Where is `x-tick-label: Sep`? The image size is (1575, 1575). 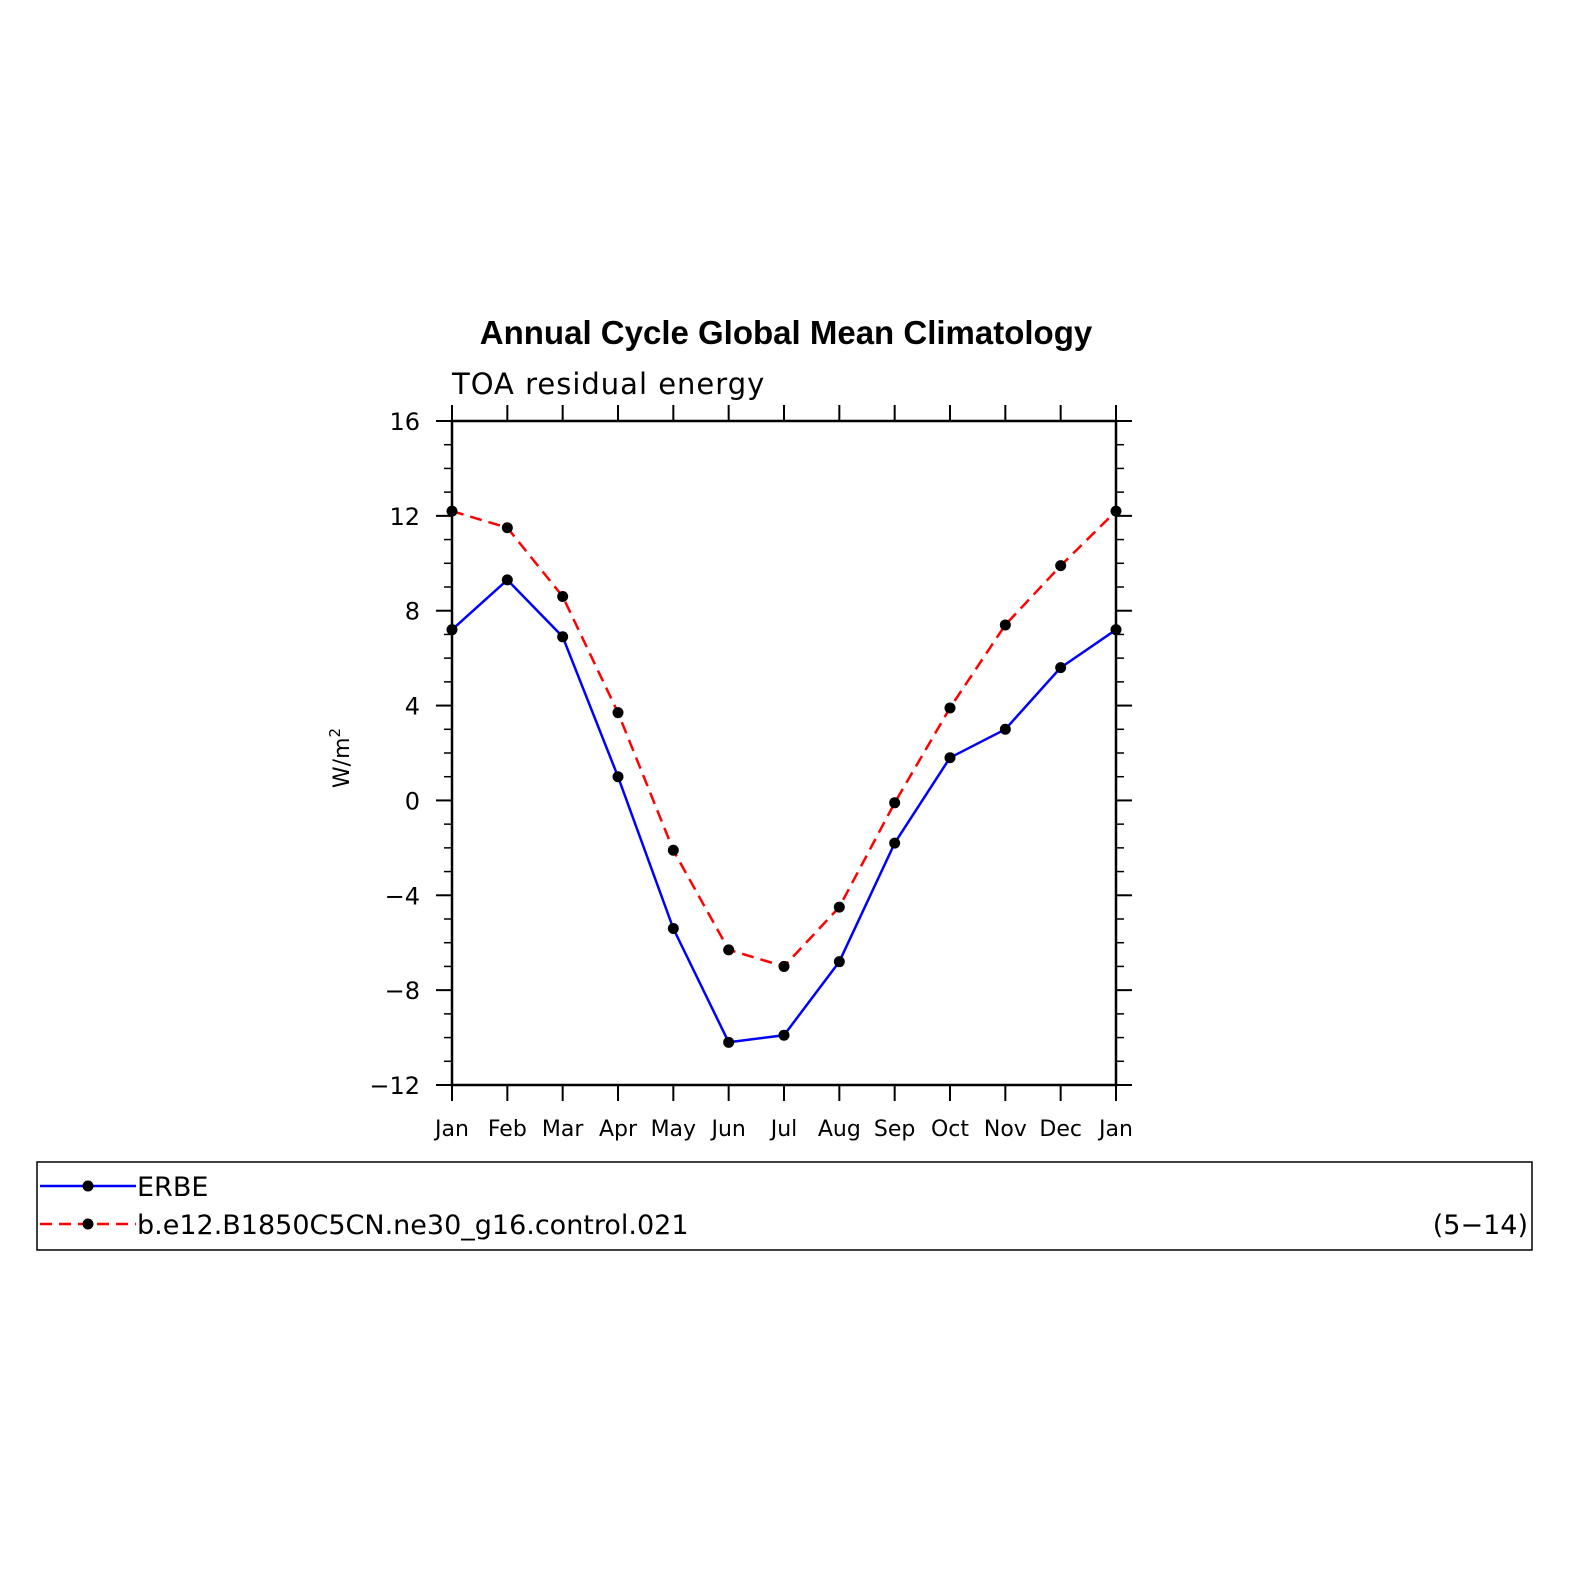 x-tick-label: Sep is located at coordinates (894, 1129).